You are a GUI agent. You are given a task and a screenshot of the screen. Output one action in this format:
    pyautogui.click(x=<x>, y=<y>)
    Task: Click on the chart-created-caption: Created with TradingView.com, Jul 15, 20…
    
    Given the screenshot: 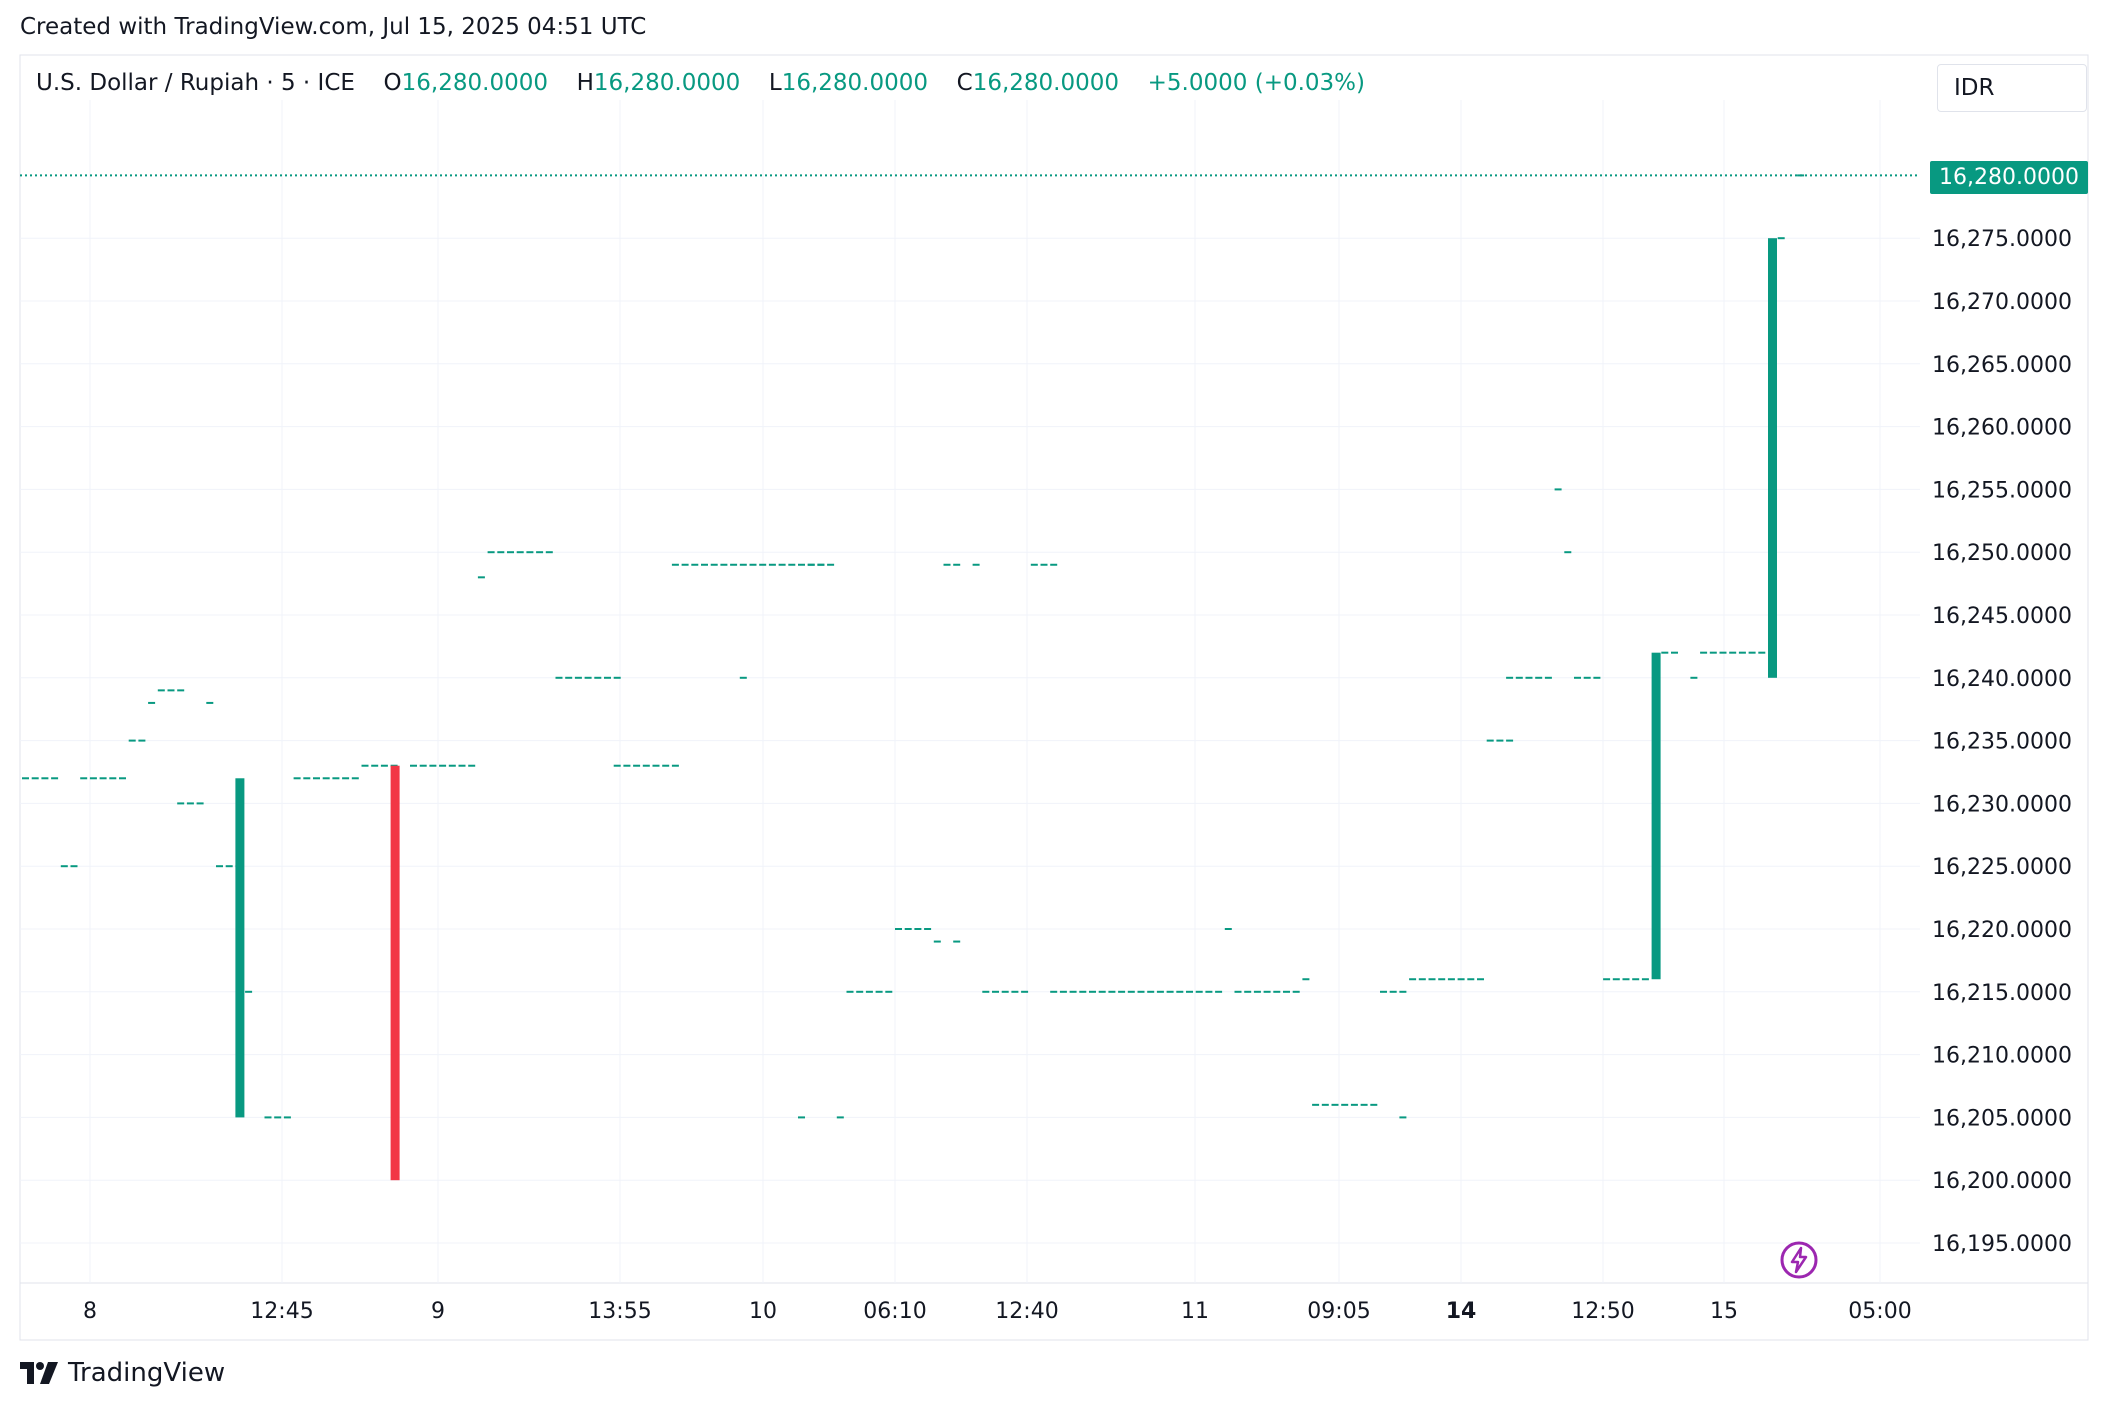 What is the action you would take?
    pyautogui.click(x=333, y=27)
    